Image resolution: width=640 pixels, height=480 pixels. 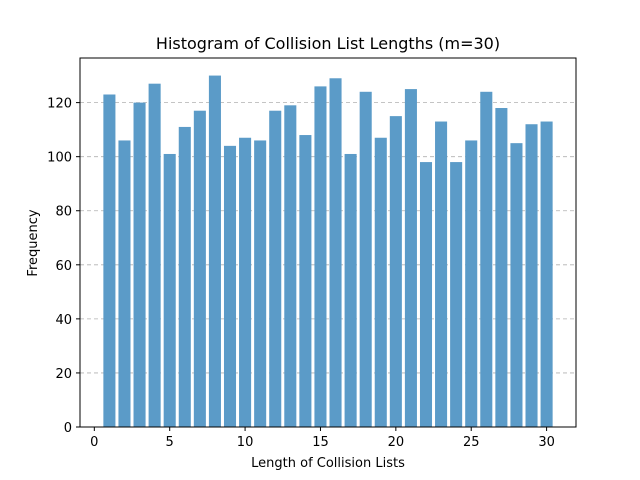 I want to click on x-tick-label: 15, so click(x=320, y=442).